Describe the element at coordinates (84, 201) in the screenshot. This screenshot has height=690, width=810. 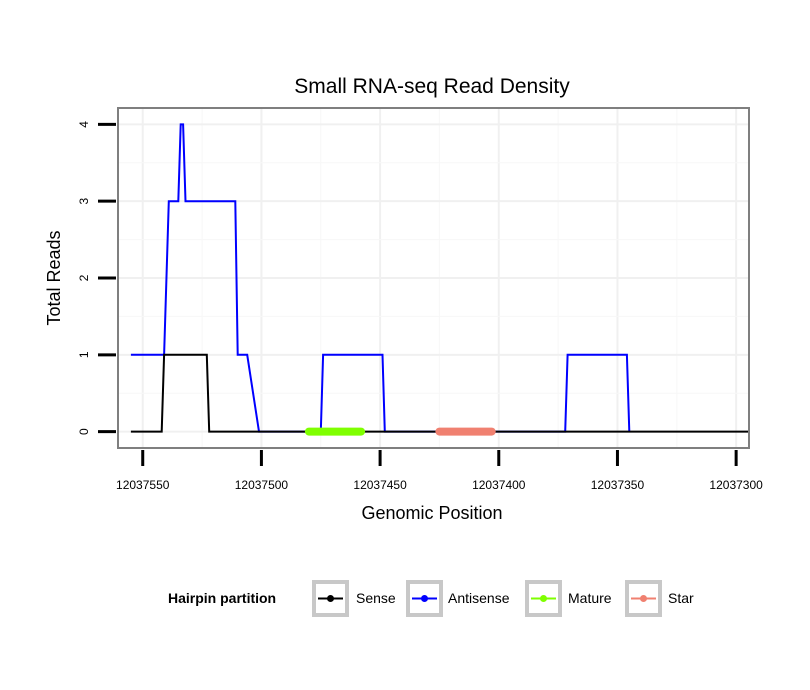
I see `y-tick-label: 3` at that location.